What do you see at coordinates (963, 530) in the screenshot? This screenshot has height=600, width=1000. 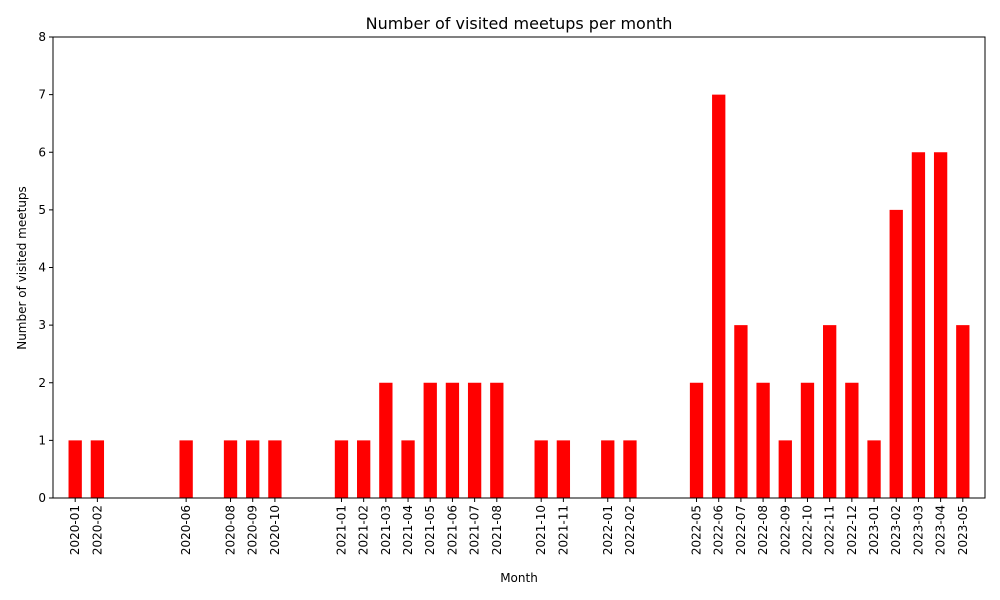 I see `x-tick-label: 2023-05` at bounding box center [963, 530].